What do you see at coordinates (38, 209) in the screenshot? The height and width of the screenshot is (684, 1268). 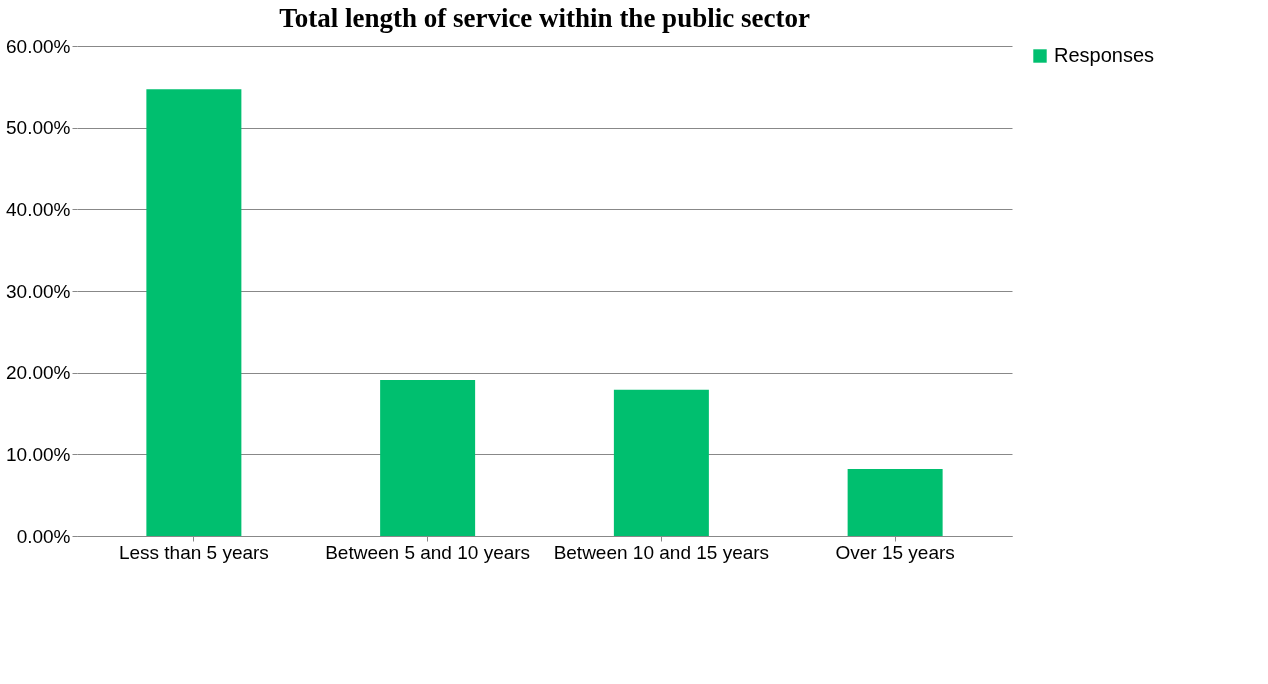 I see `y-tick-label: 40.00%` at bounding box center [38, 209].